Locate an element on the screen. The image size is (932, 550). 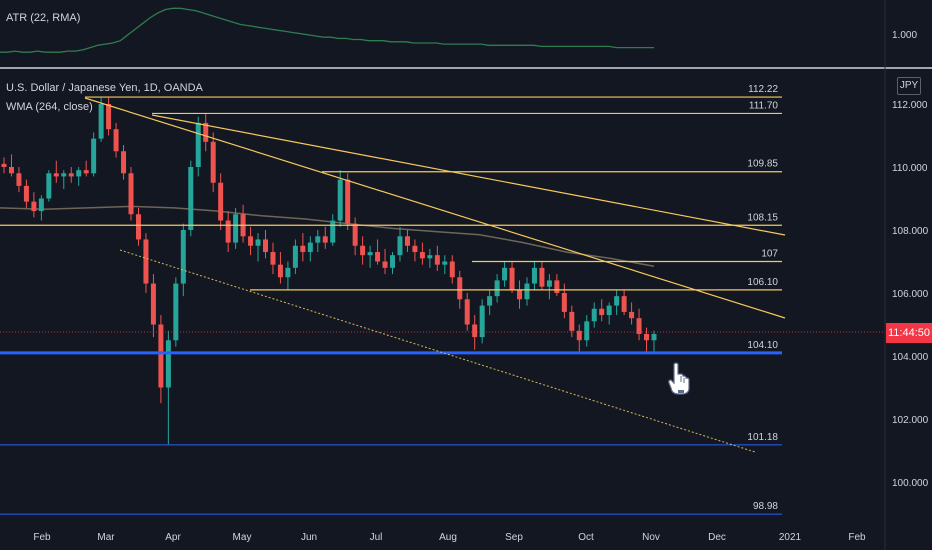
level-104-10: 104.10 is located at coordinates (391, 347).